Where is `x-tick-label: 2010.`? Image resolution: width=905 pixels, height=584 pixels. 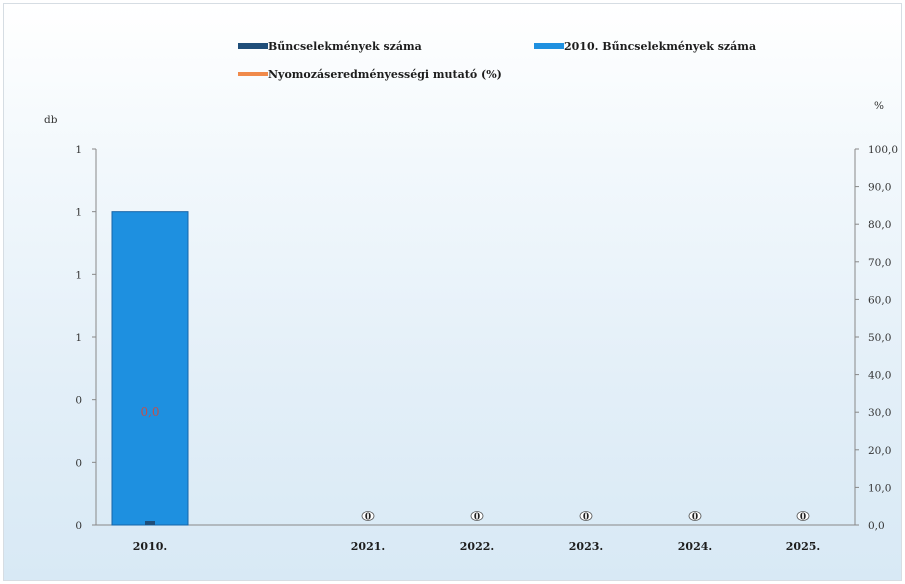 x-tick-label: 2010. is located at coordinates (150, 546).